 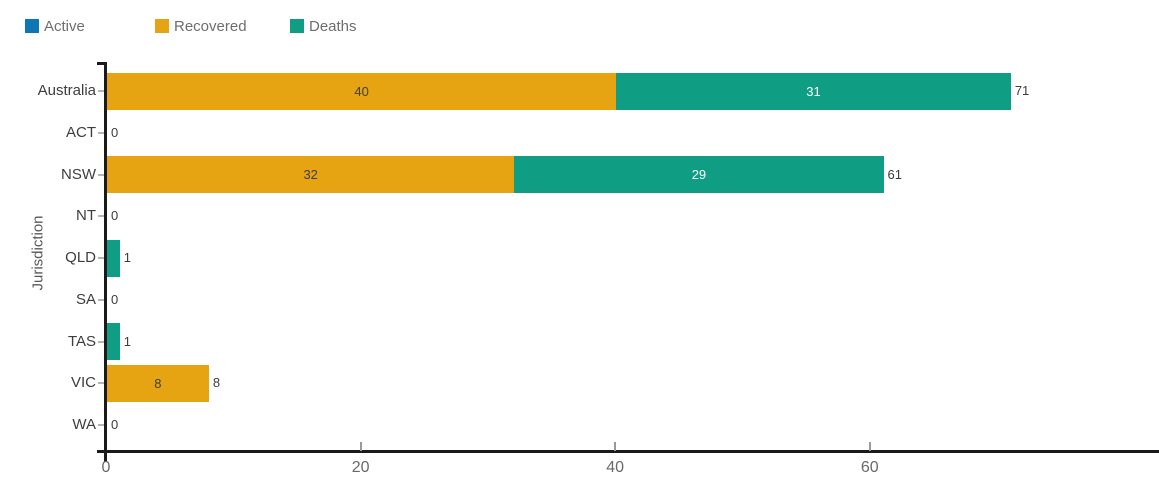 What do you see at coordinates (81, 341) in the screenshot?
I see `y-tick-label-tas: TAS` at bounding box center [81, 341].